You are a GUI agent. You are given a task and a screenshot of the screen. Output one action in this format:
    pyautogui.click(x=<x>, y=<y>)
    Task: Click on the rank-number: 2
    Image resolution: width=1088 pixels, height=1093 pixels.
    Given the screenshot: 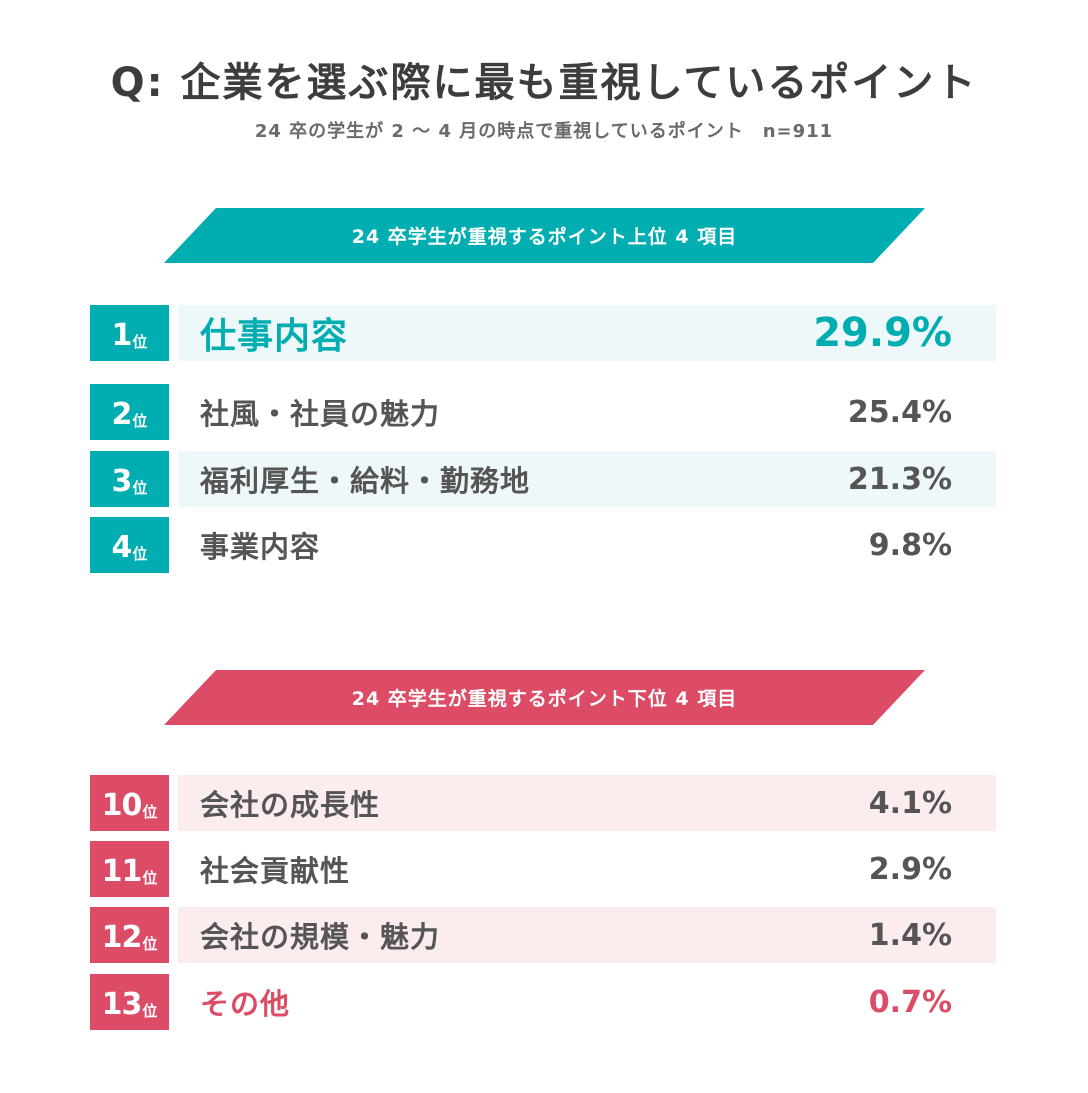 What is the action you would take?
    pyautogui.click(x=122, y=414)
    